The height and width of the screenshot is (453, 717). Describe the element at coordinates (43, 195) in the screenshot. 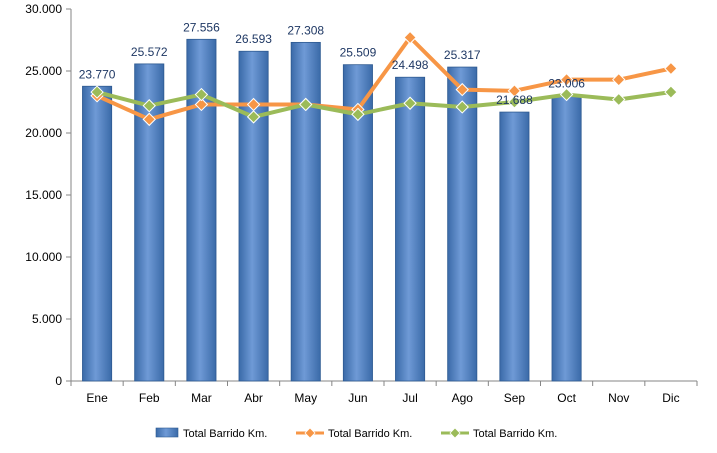

I see `y-tick-label: 15.000` at that location.